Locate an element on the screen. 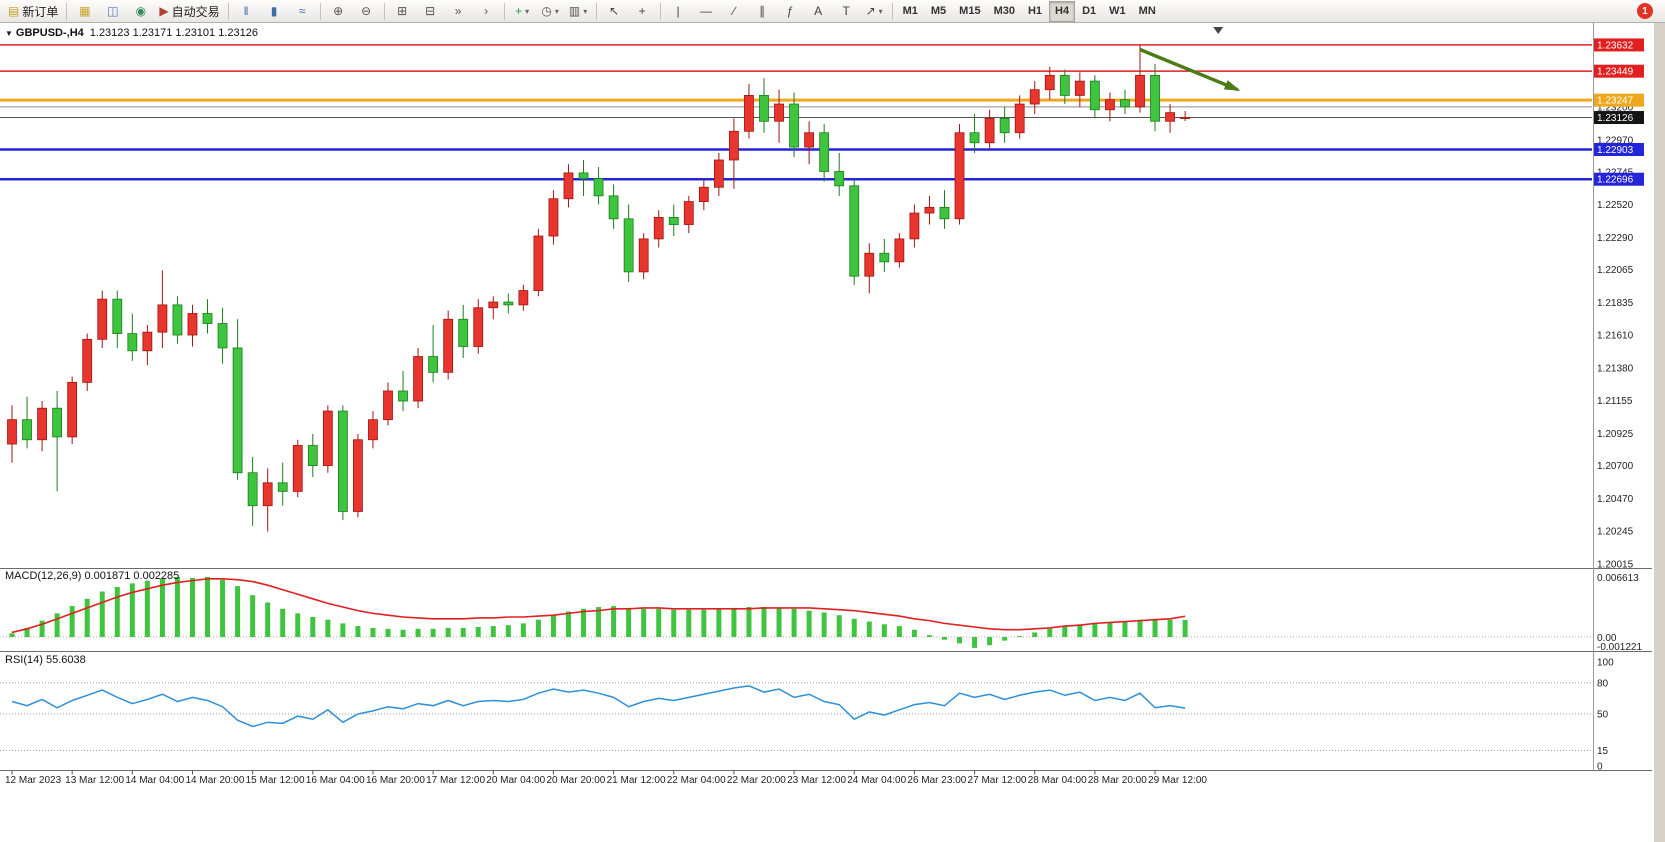 Image resolution: width=1665 pixels, height=842 pixels. line-chart-button: ≈ is located at coordinates (302, 11).